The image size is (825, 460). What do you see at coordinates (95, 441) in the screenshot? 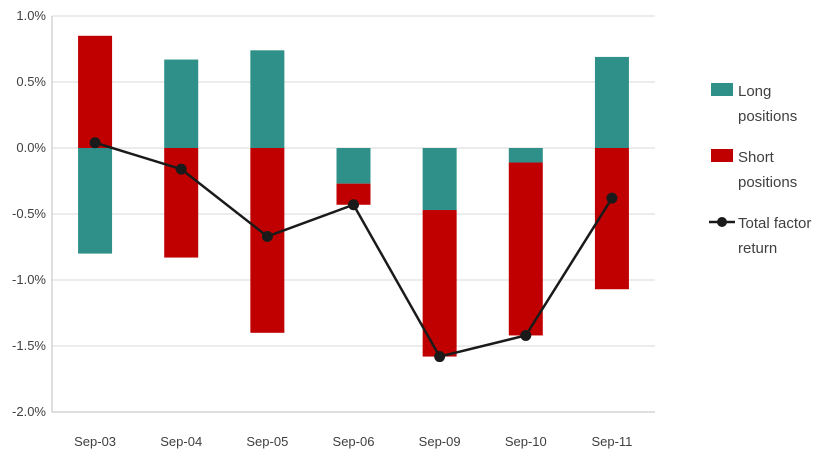
I see `x-tick-label: Sep-03` at bounding box center [95, 441].